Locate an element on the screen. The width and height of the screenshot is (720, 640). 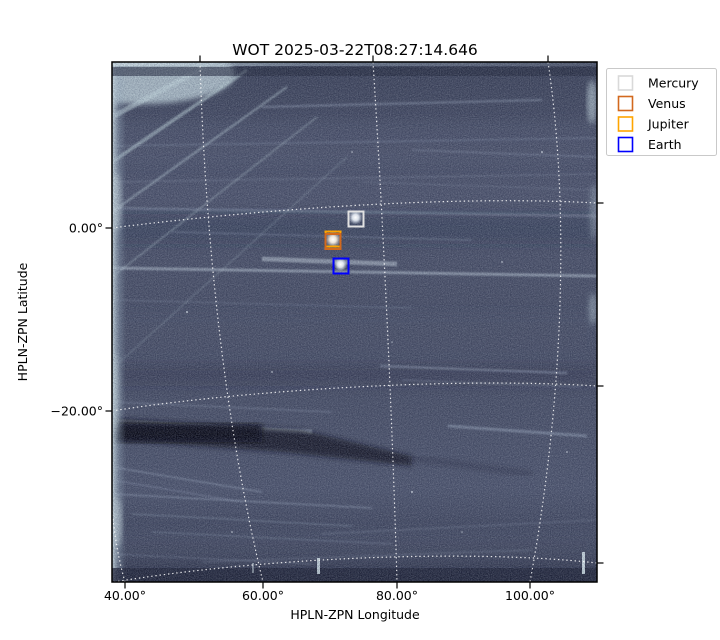
mercury-marker is located at coordinates (356, 219).